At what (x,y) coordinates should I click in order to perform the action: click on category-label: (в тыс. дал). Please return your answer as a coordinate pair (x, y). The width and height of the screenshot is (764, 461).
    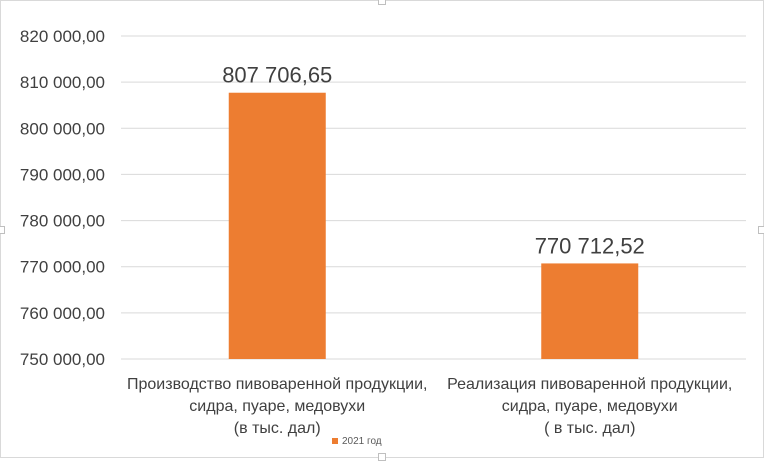
    Looking at the image, I should click on (277, 428).